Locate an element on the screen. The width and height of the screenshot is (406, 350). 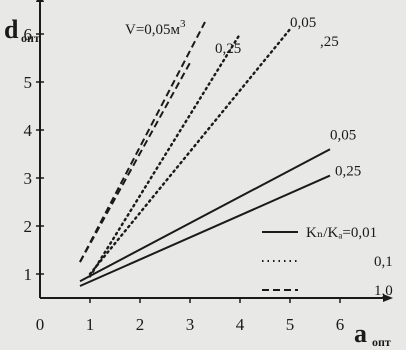
x-tick-label: 4 is located at coordinates (240, 324).